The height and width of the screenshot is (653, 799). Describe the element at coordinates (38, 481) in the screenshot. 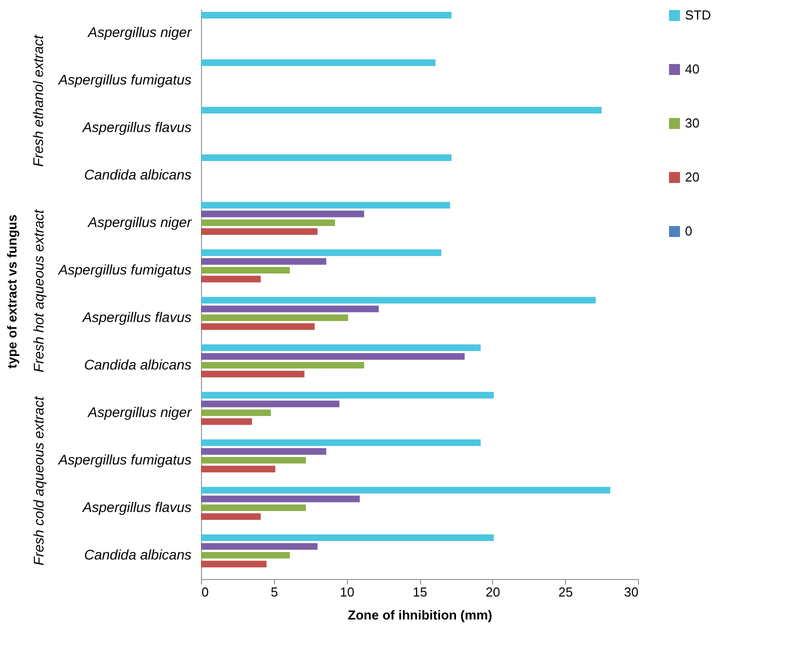

I see `text: Fresh cold aqueous extract` at that location.